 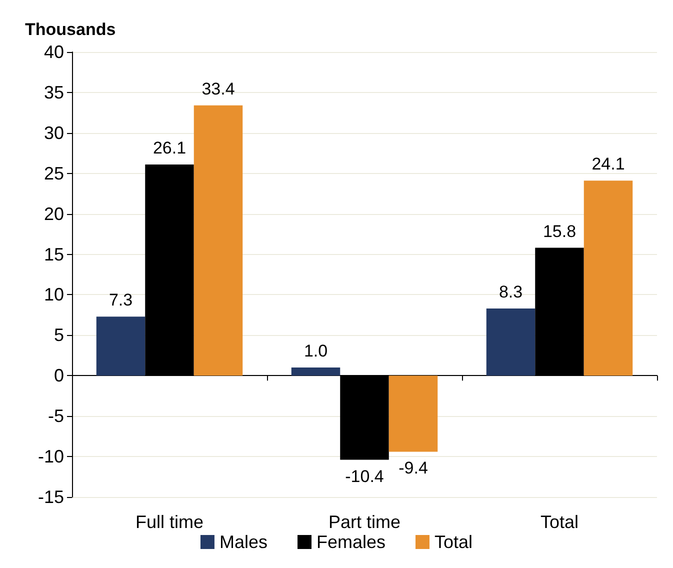 I want to click on y-tick-label: 30, so click(x=54, y=132).